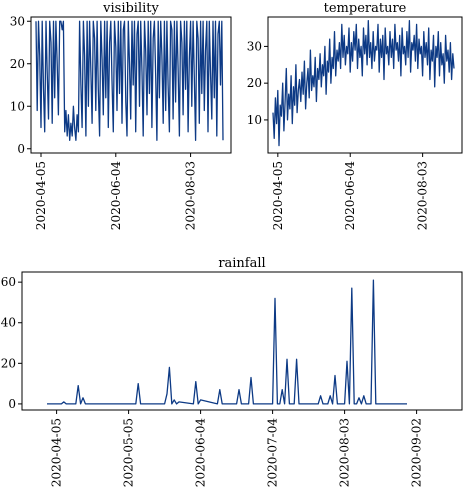 The height and width of the screenshot is (496, 470). Describe the element at coordinates (8, 323) in the screenshot. I see `y-tick-label: 40` at that location.